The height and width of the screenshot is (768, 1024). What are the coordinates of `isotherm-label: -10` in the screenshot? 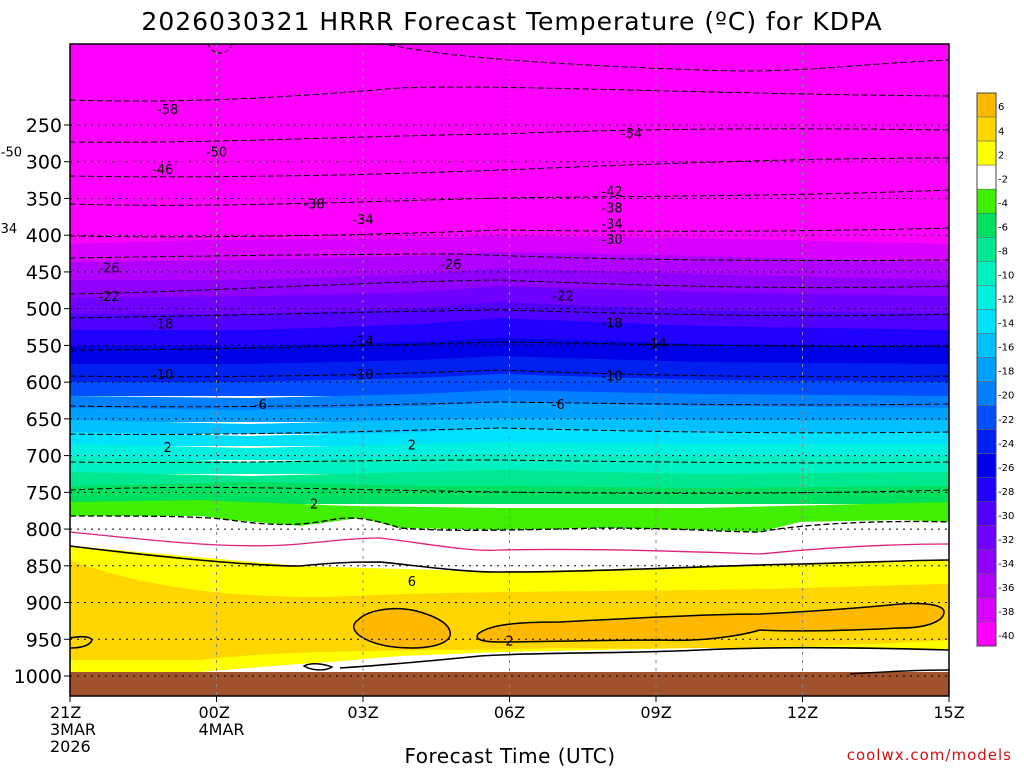 It's located at (362, 375).